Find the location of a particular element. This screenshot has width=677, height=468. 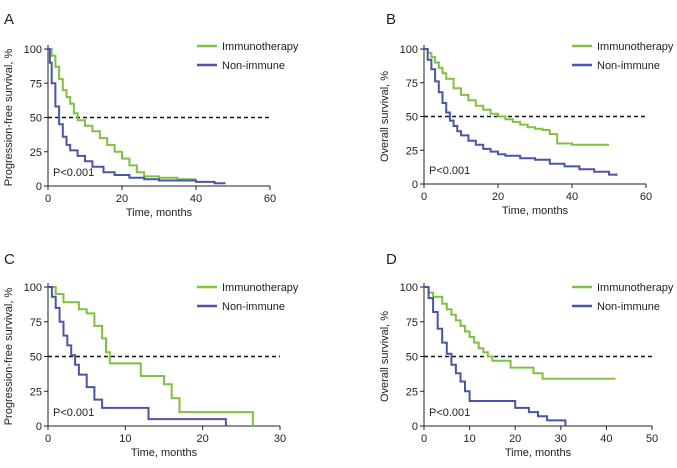

x-tick-label: 50 is located at coordinates (652, 439).